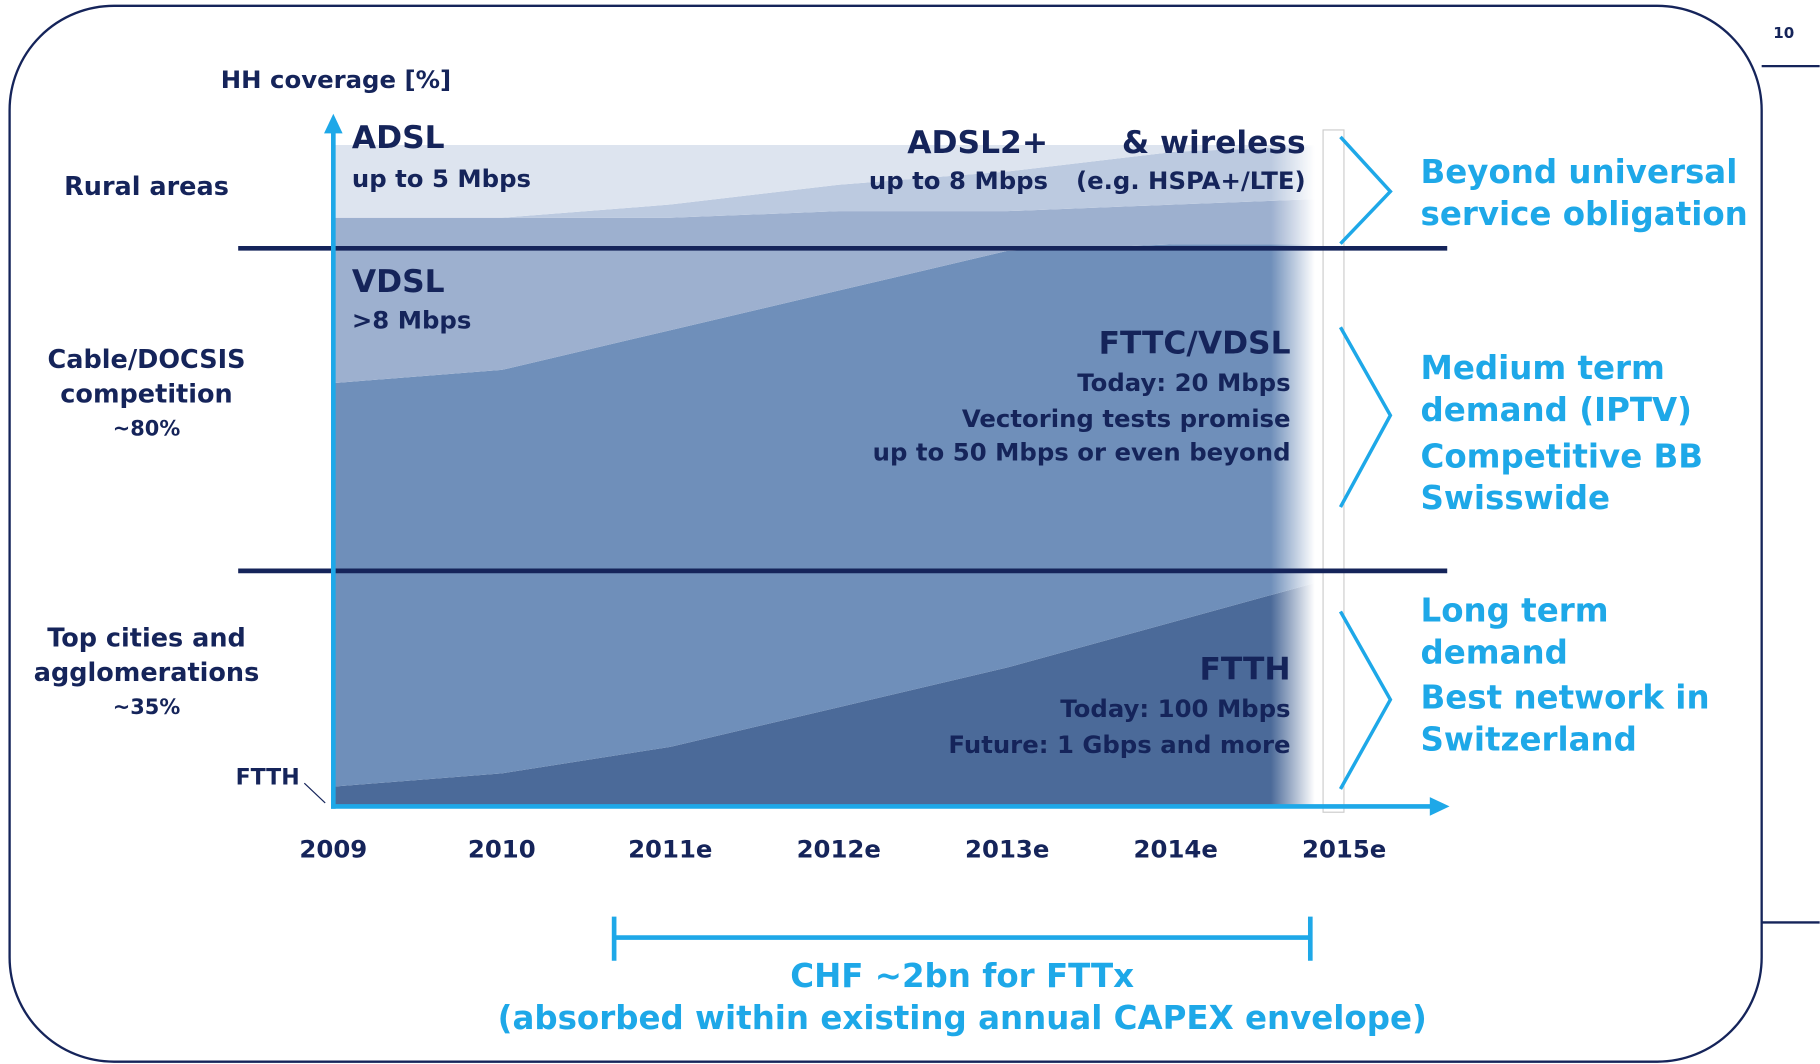 The width and height of the screenshot is (1820, 1064). I want to click on x-tick-label: 2012e, so click(839, 849).